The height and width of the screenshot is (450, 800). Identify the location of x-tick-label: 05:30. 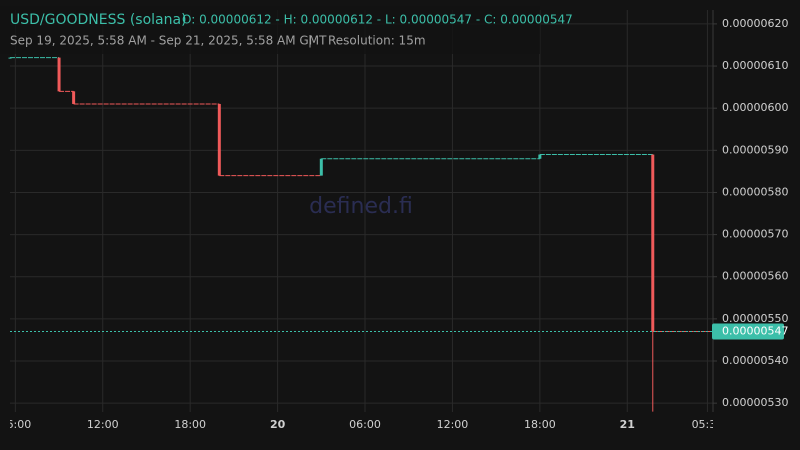
(708, 424).